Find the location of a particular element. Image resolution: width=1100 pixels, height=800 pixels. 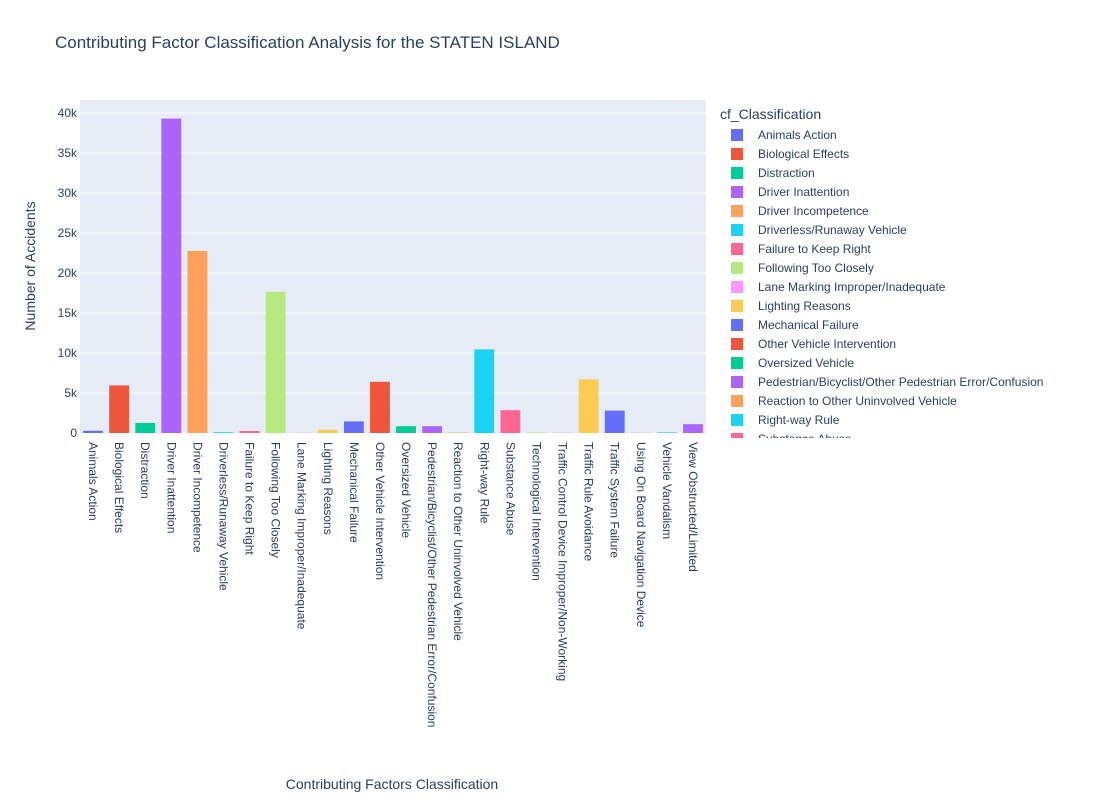

x-tick-label: Driverless/Runaway Vehicle is located at coordinates (223, 516).